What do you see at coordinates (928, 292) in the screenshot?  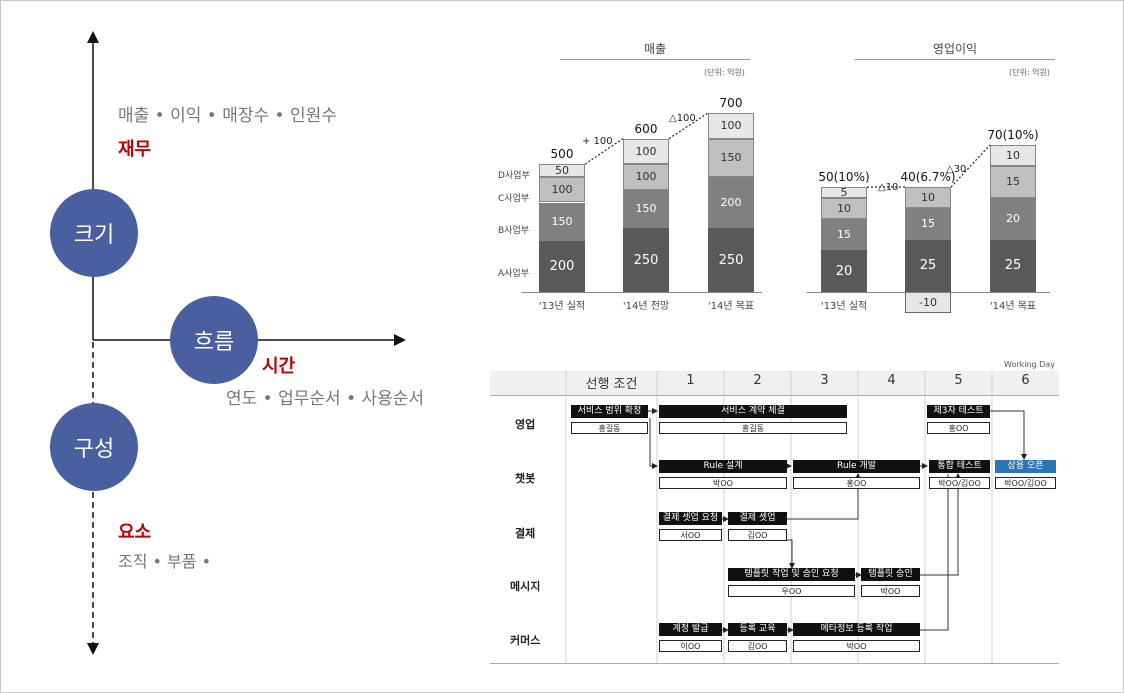 I see `chart2-baseline` at bounding box center [928, 292].